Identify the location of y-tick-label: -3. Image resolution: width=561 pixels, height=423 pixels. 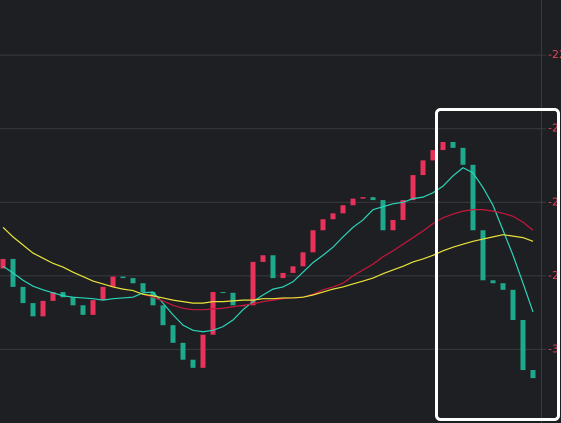
(553, 348).